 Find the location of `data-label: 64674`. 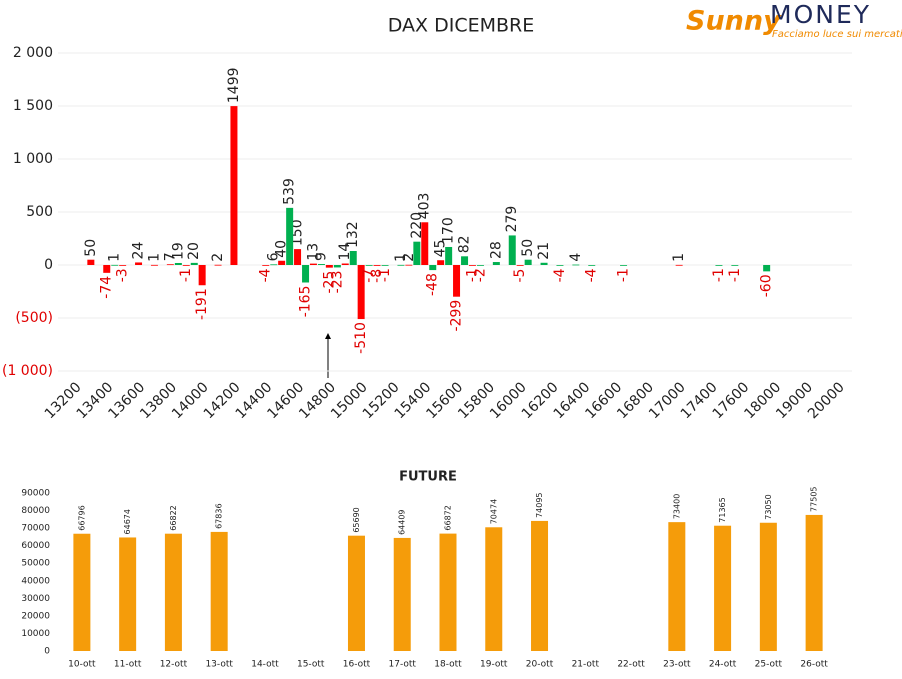

data-label: 64674 is located at coordinates (127, 521).